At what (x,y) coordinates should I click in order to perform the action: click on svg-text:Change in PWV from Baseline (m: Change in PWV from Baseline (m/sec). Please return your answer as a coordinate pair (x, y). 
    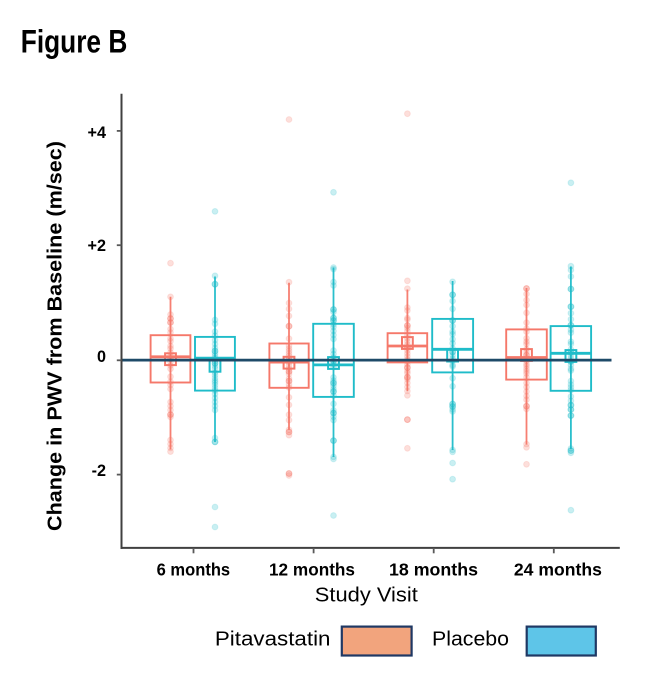
    Looking at the image, I should click on (54, 336).